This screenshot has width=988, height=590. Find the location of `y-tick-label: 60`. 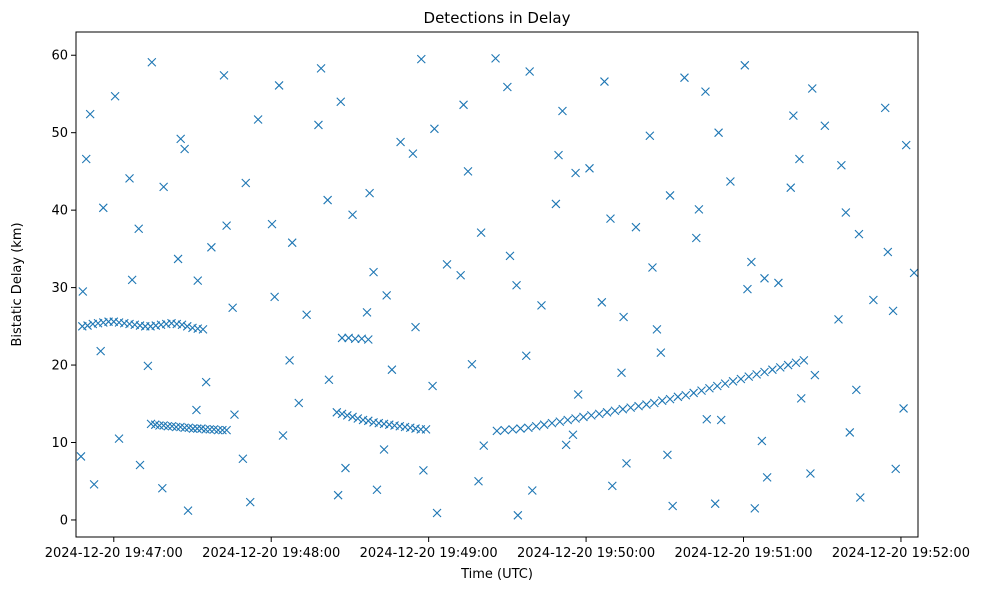

y-tick-label: 60 is located at coordinates (59, 56).